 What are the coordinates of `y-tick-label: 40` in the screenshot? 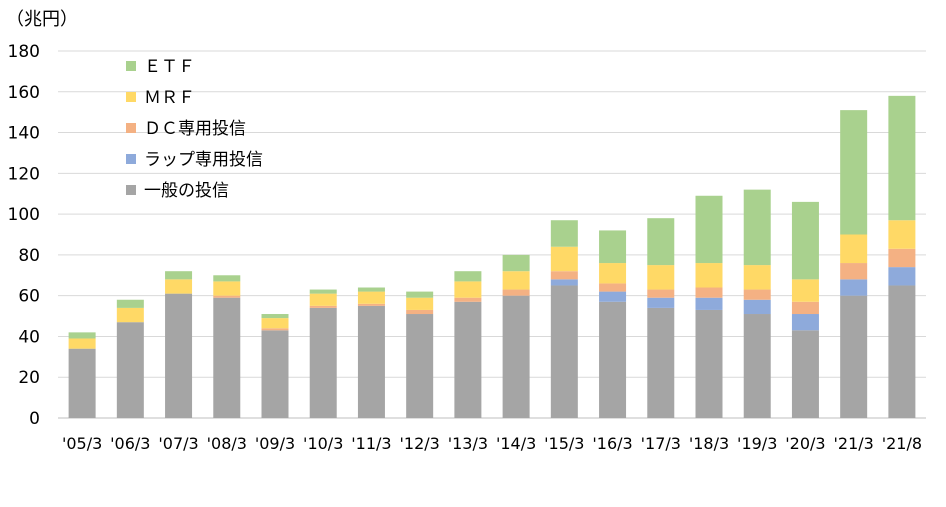 It's located at (29, 337).